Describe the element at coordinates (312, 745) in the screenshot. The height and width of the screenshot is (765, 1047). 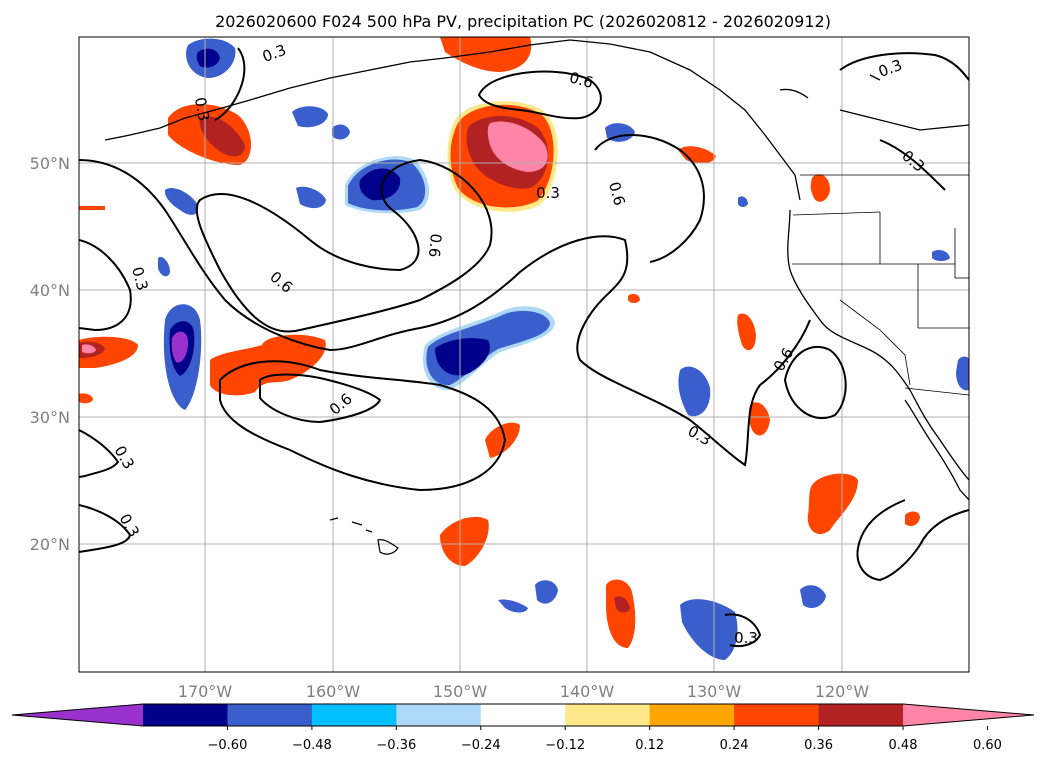
I see `colorbar-tick-label: −0.48` at that location.